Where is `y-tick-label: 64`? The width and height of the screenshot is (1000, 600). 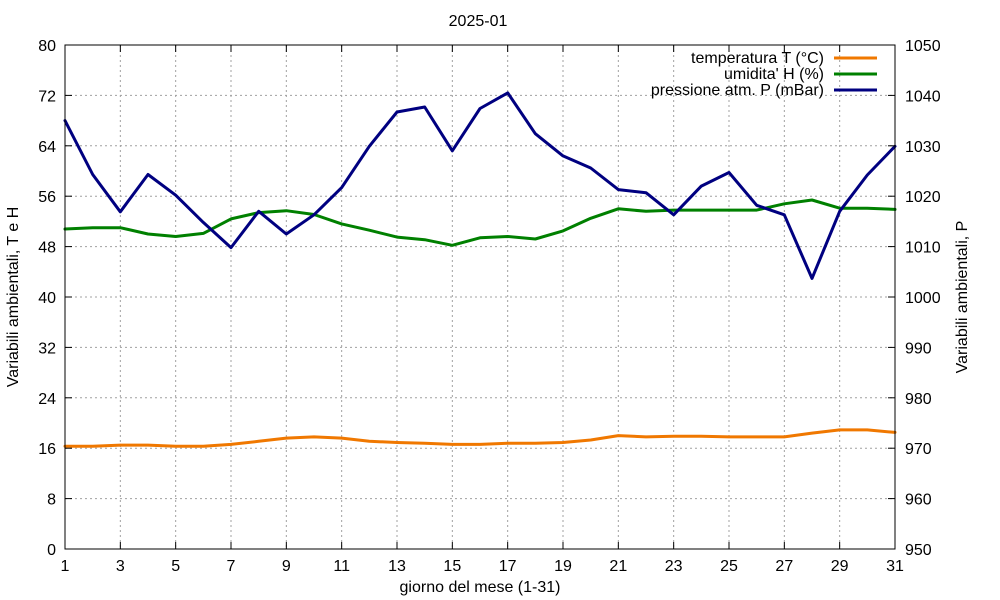
y-tick-label: 64 is located at coordinates (47, 147).